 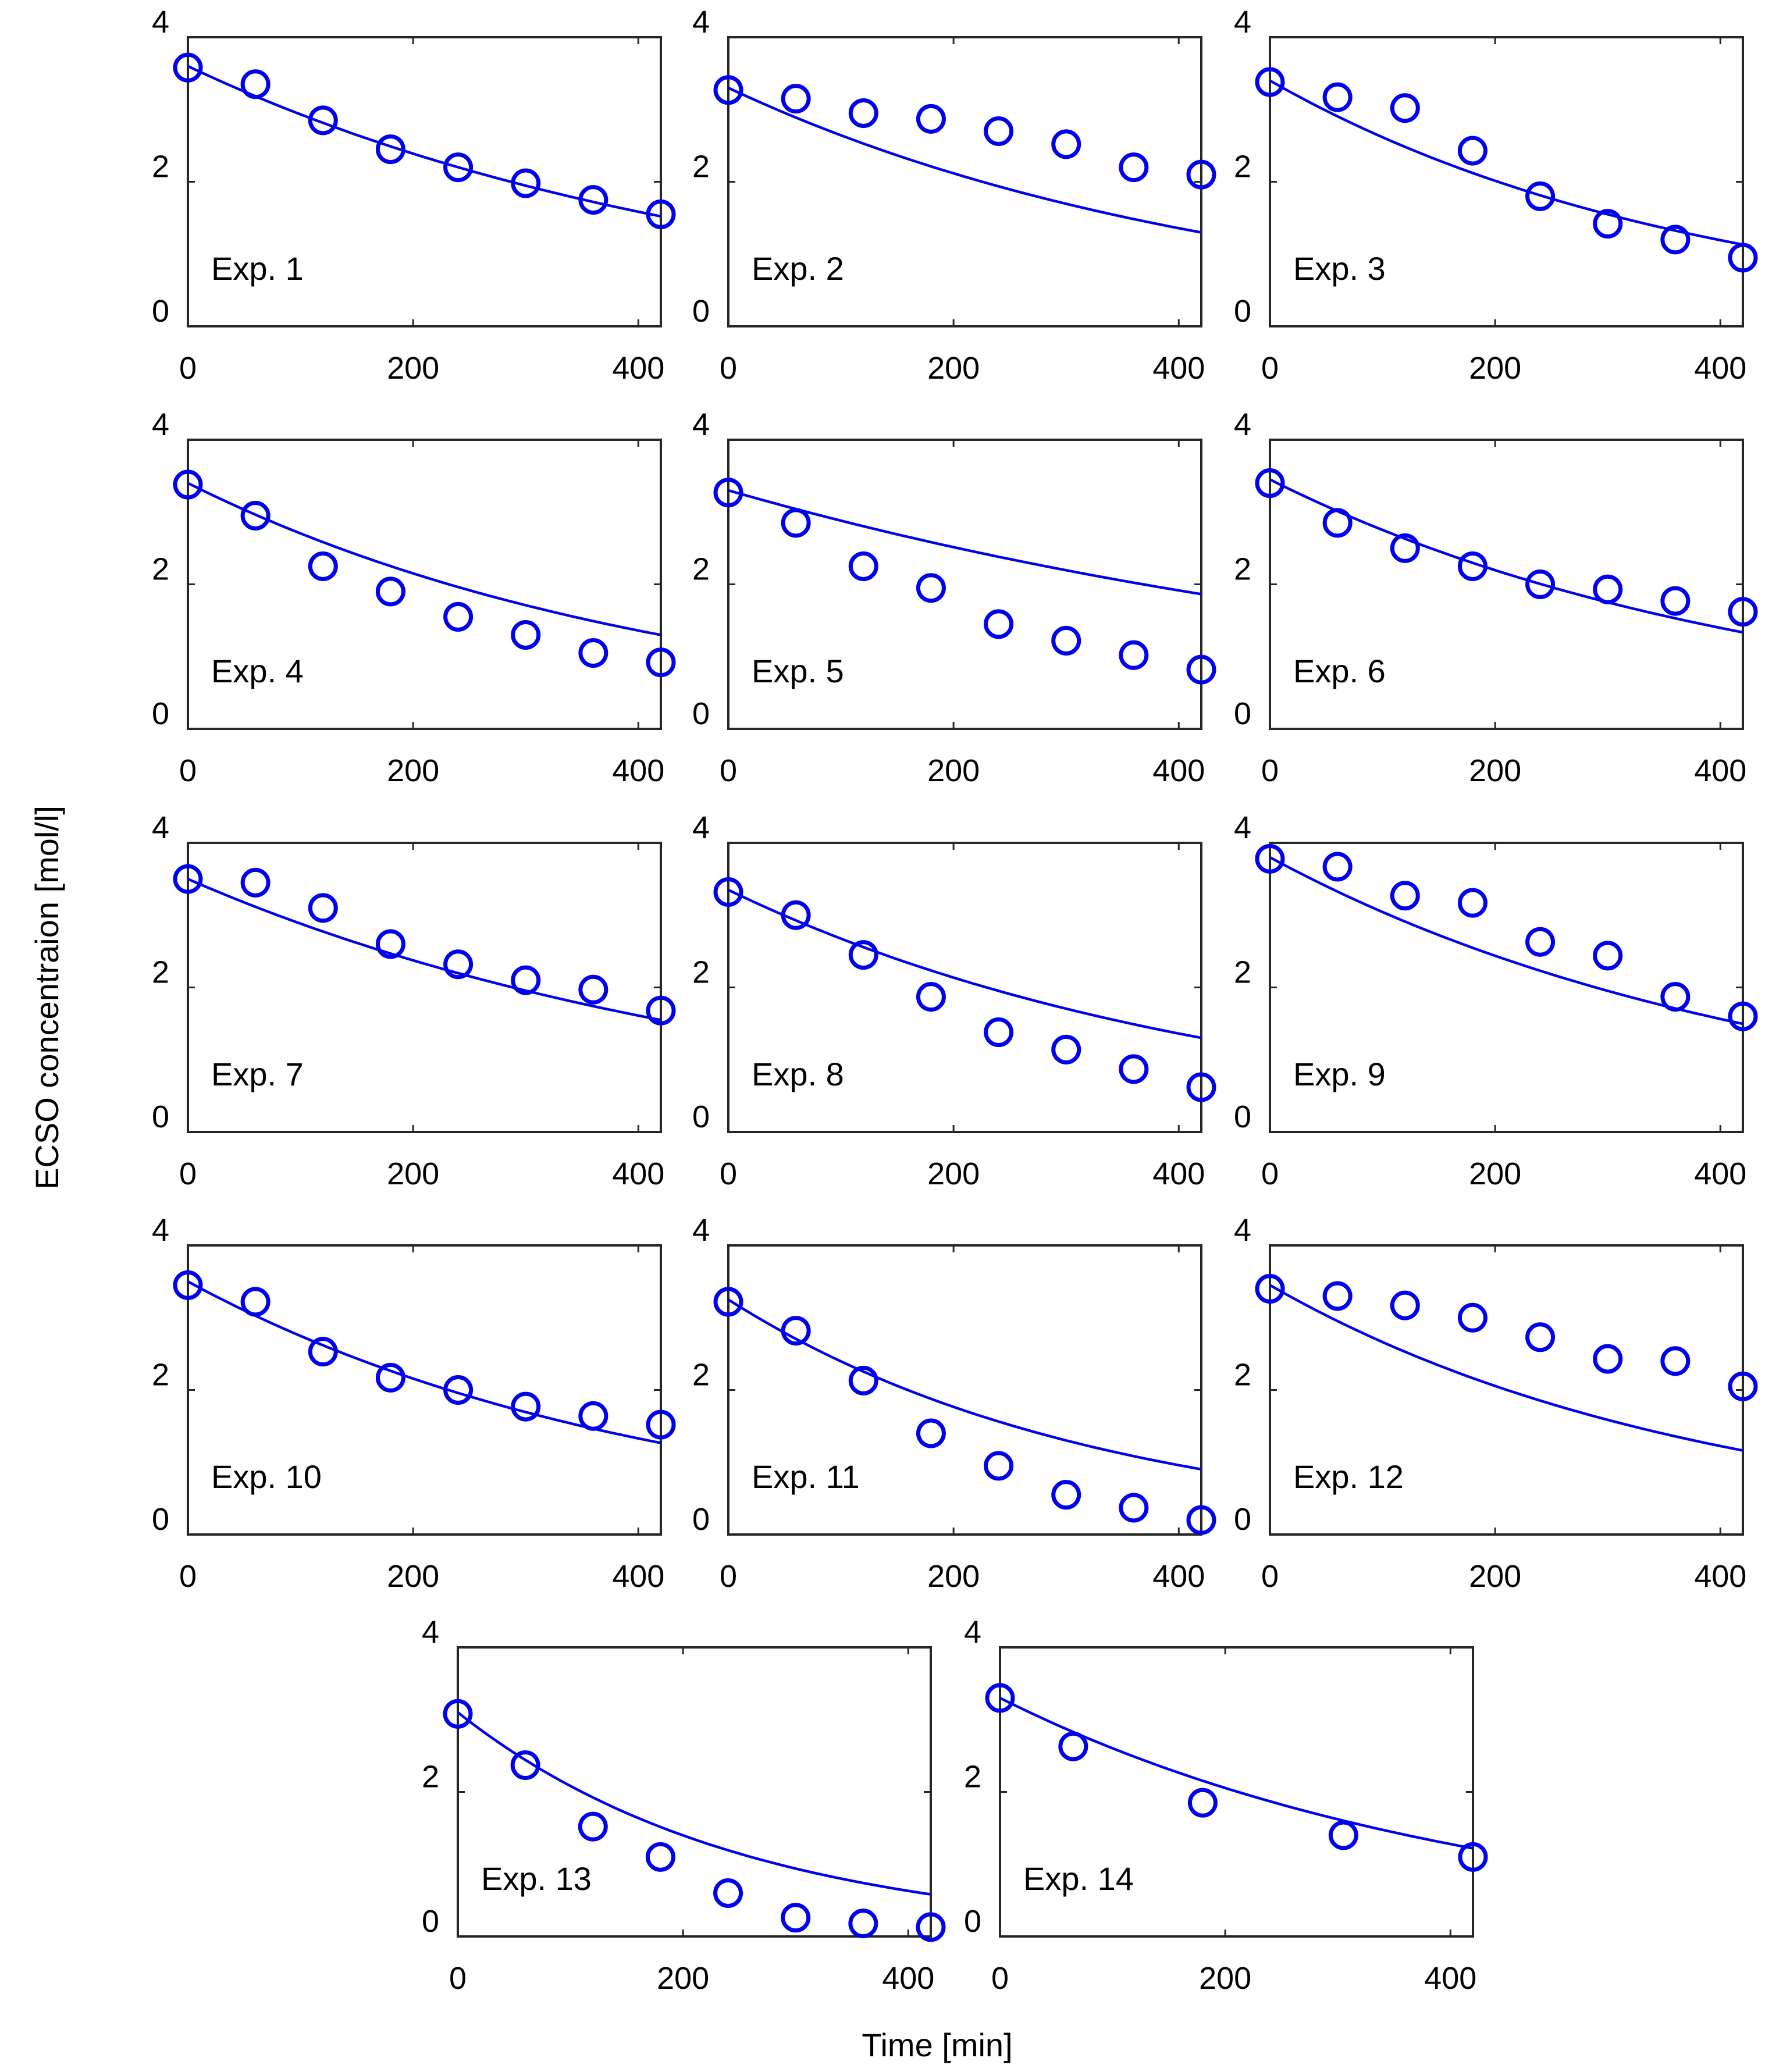 What do you see at coordinates (954, 195) in the screenshot?
I see `panel-exp-2: 0 200 400 0 2 4 Exp. 2` at bounding box center [954, 195].